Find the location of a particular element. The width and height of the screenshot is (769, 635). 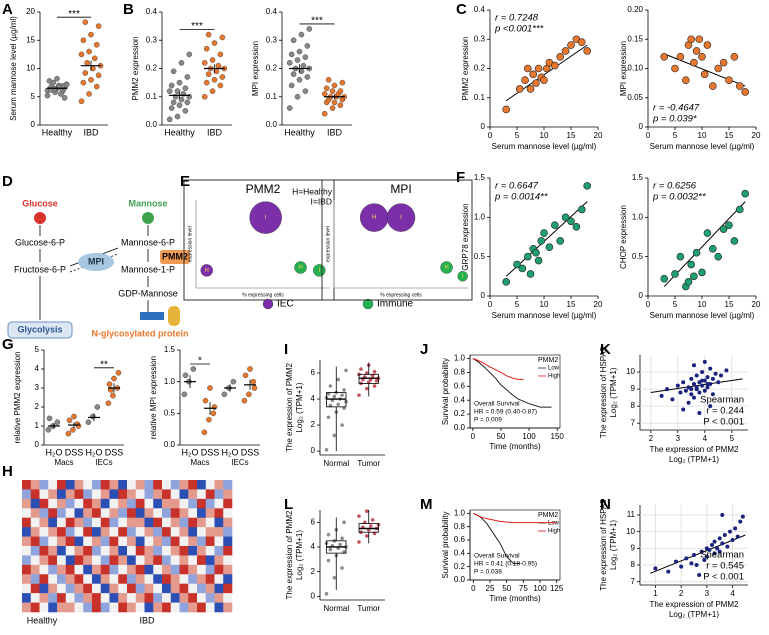

legend-title: PMM2 is located at coordinates (548, 360).